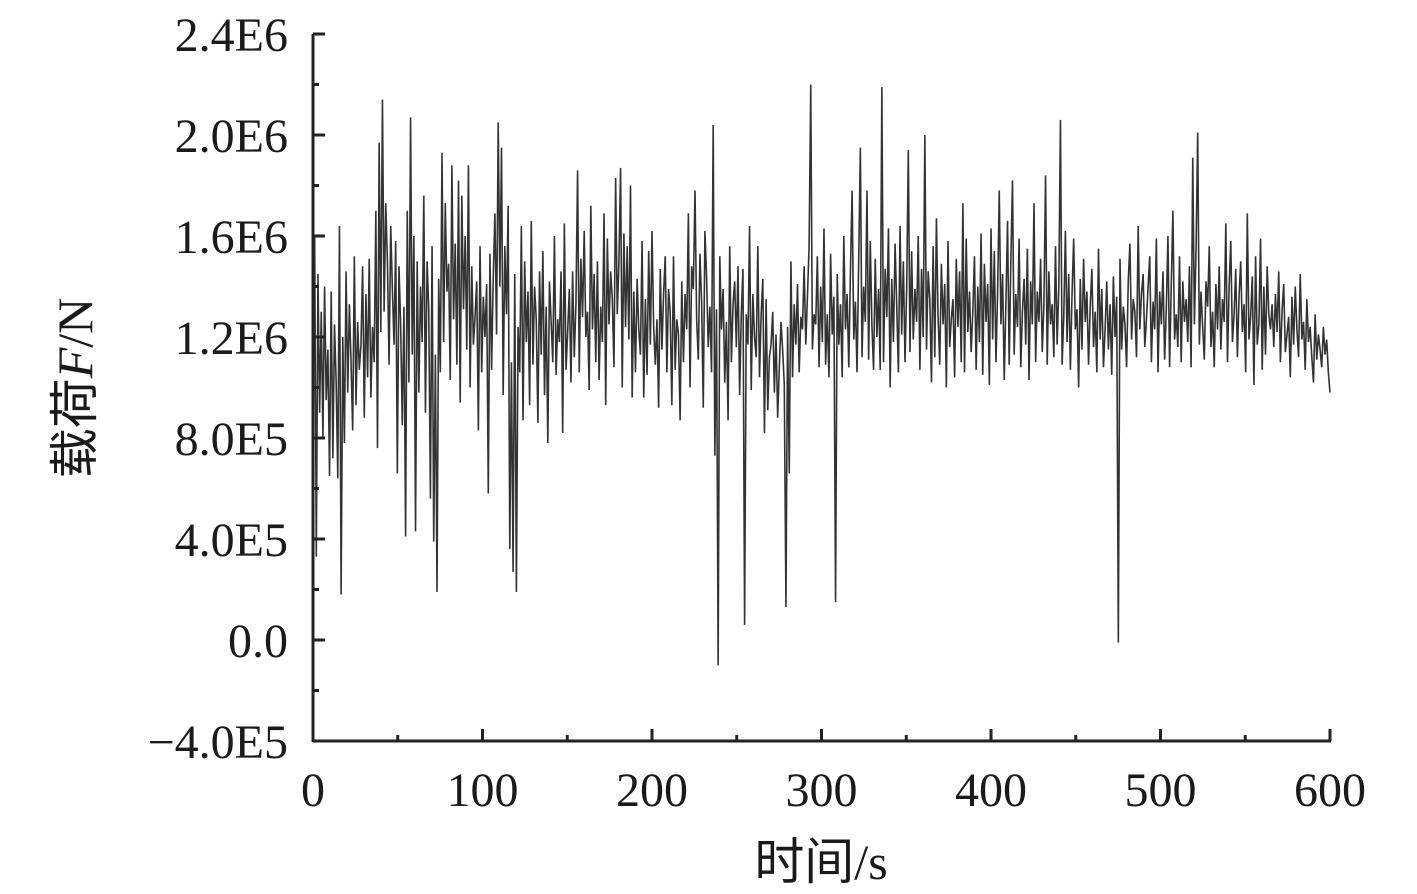 The height and width of the screenshot is (894, 1417). I want to click on y-axis-title: 载荷F/N, so click(75, 388).